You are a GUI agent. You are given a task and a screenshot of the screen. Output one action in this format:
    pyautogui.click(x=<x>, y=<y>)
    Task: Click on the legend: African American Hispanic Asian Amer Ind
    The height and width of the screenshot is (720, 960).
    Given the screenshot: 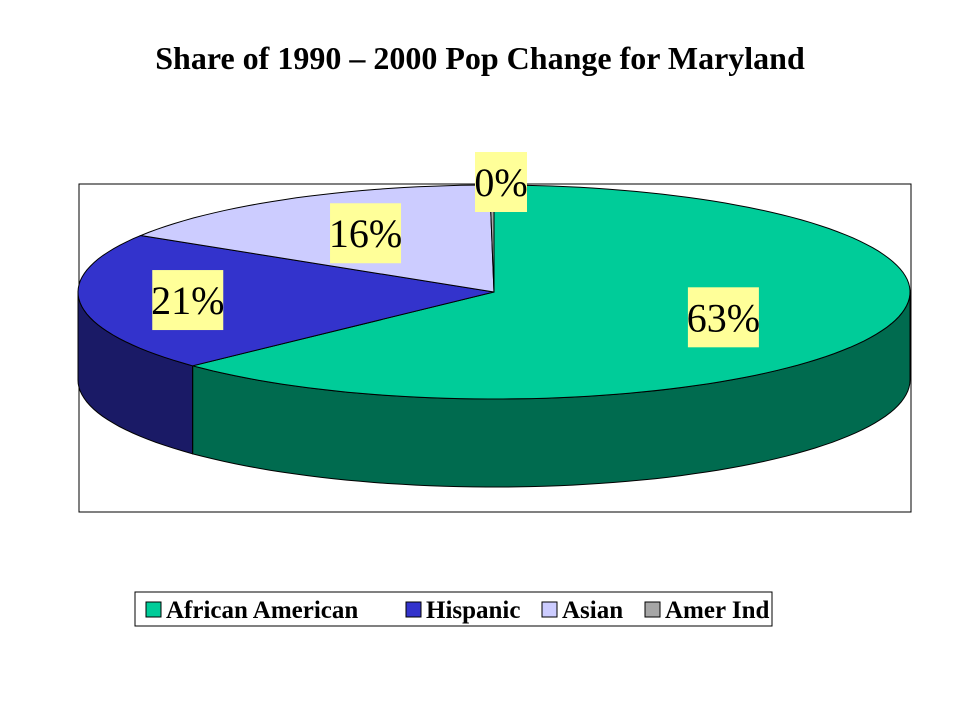 What is the action you would take?
    pyautogui.click(x=453, y=609)
    